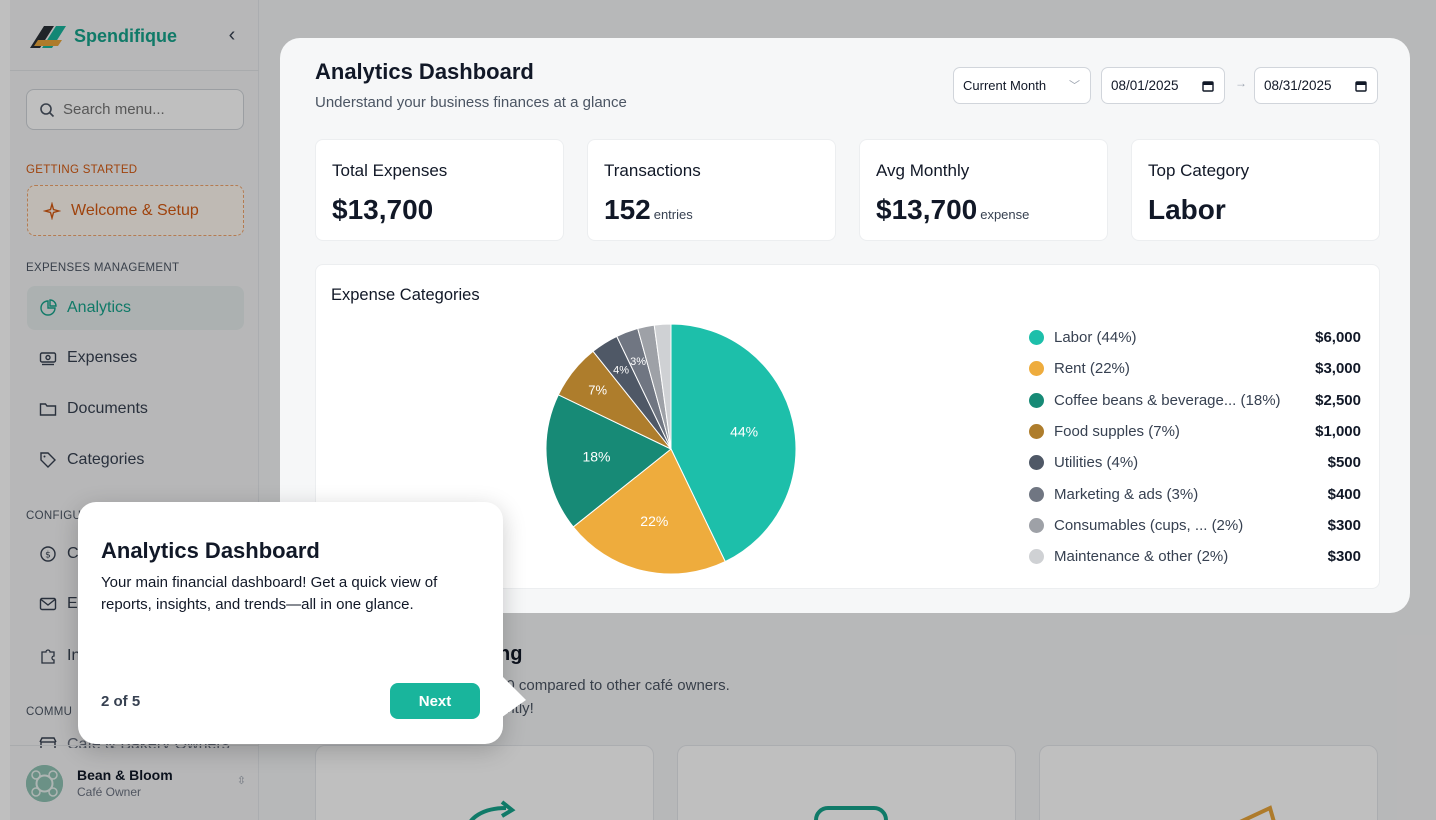  What do you see at coordinates (1149, 525) in the screenshot?
I see `legend-label: Consumables (cups, ... (2%)` at bounding box center [1149, 525].